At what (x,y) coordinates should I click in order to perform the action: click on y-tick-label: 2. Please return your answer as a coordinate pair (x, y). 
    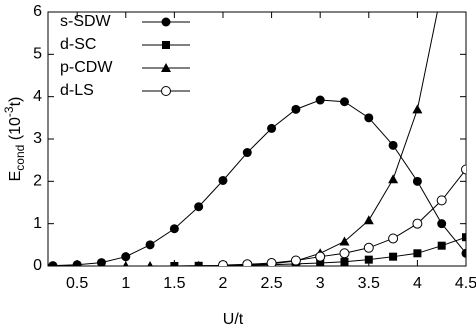
    Looking at the image, I should click on (37, 181).